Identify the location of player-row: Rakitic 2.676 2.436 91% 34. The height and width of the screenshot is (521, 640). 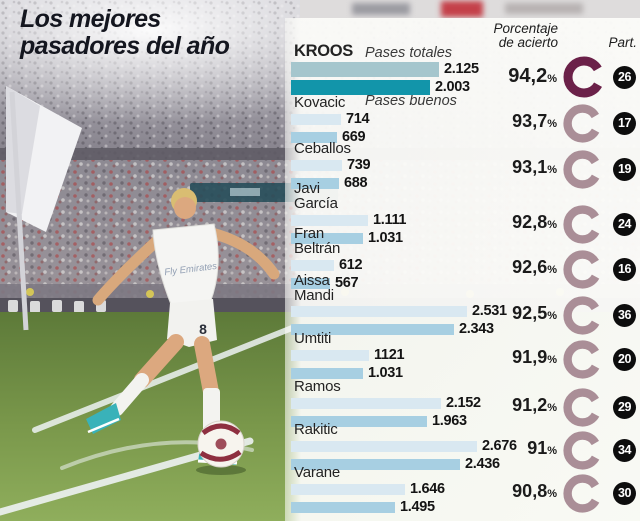
(462, 448).